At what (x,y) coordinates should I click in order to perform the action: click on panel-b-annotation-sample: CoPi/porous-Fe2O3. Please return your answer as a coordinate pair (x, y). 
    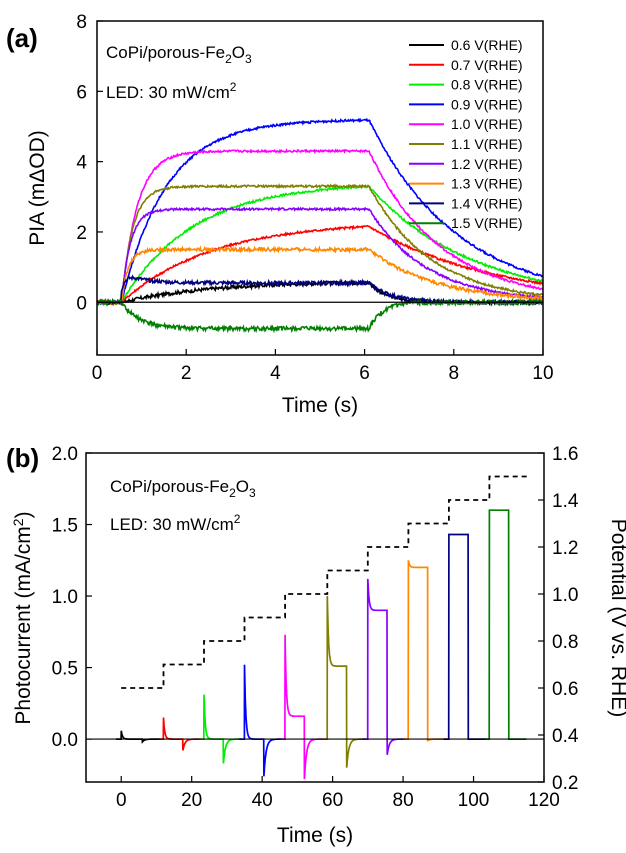
    Looking at the image, I should click on (183, 488).